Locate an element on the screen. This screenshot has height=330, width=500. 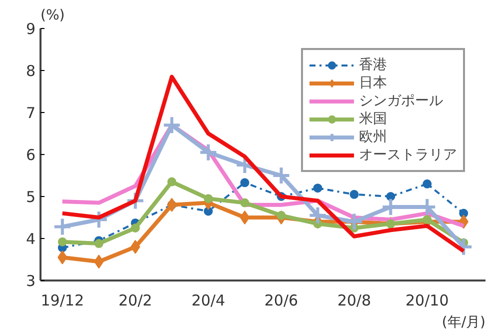
y-tick-label: 4 is located at coordinates (31, 239).